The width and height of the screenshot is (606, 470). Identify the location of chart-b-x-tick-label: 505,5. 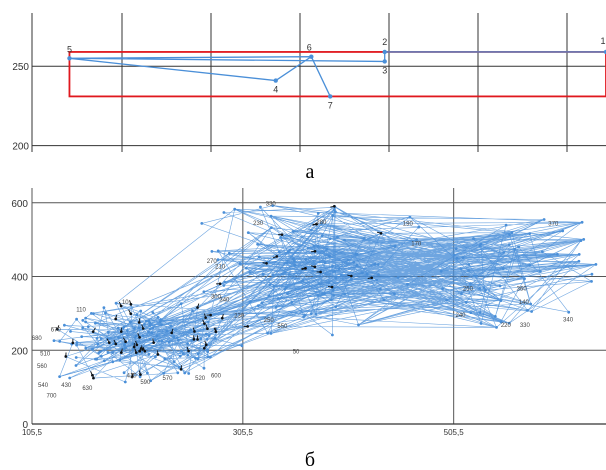
(454, 432).